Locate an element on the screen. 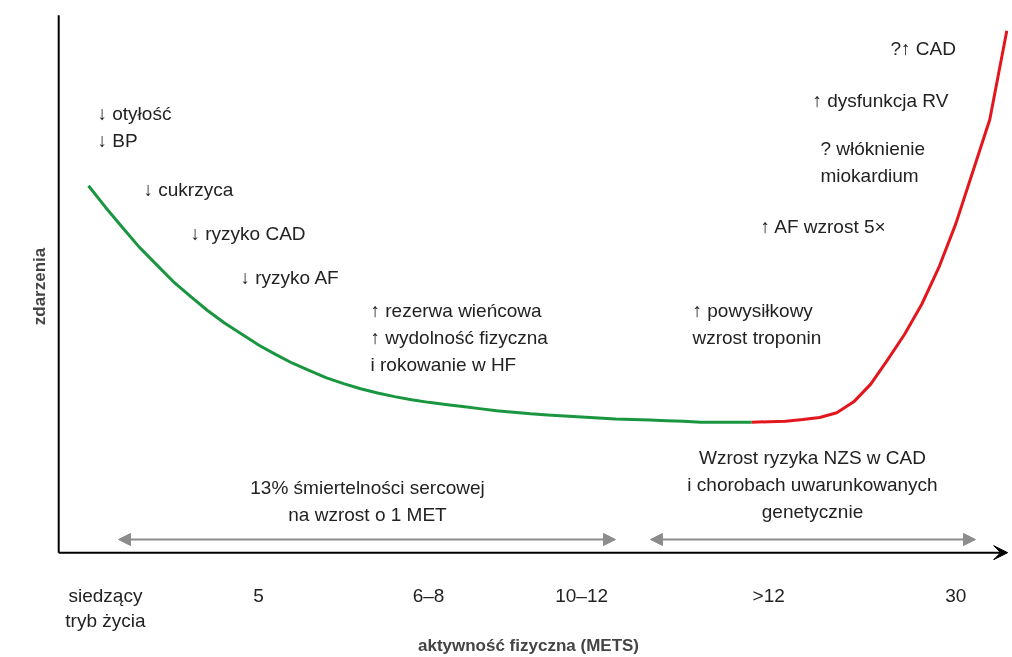 Image resolution: width=1012 pixels, height=657 pixels. annotation: ↓ ryzyko CAD is located at coordinates (248, 233).